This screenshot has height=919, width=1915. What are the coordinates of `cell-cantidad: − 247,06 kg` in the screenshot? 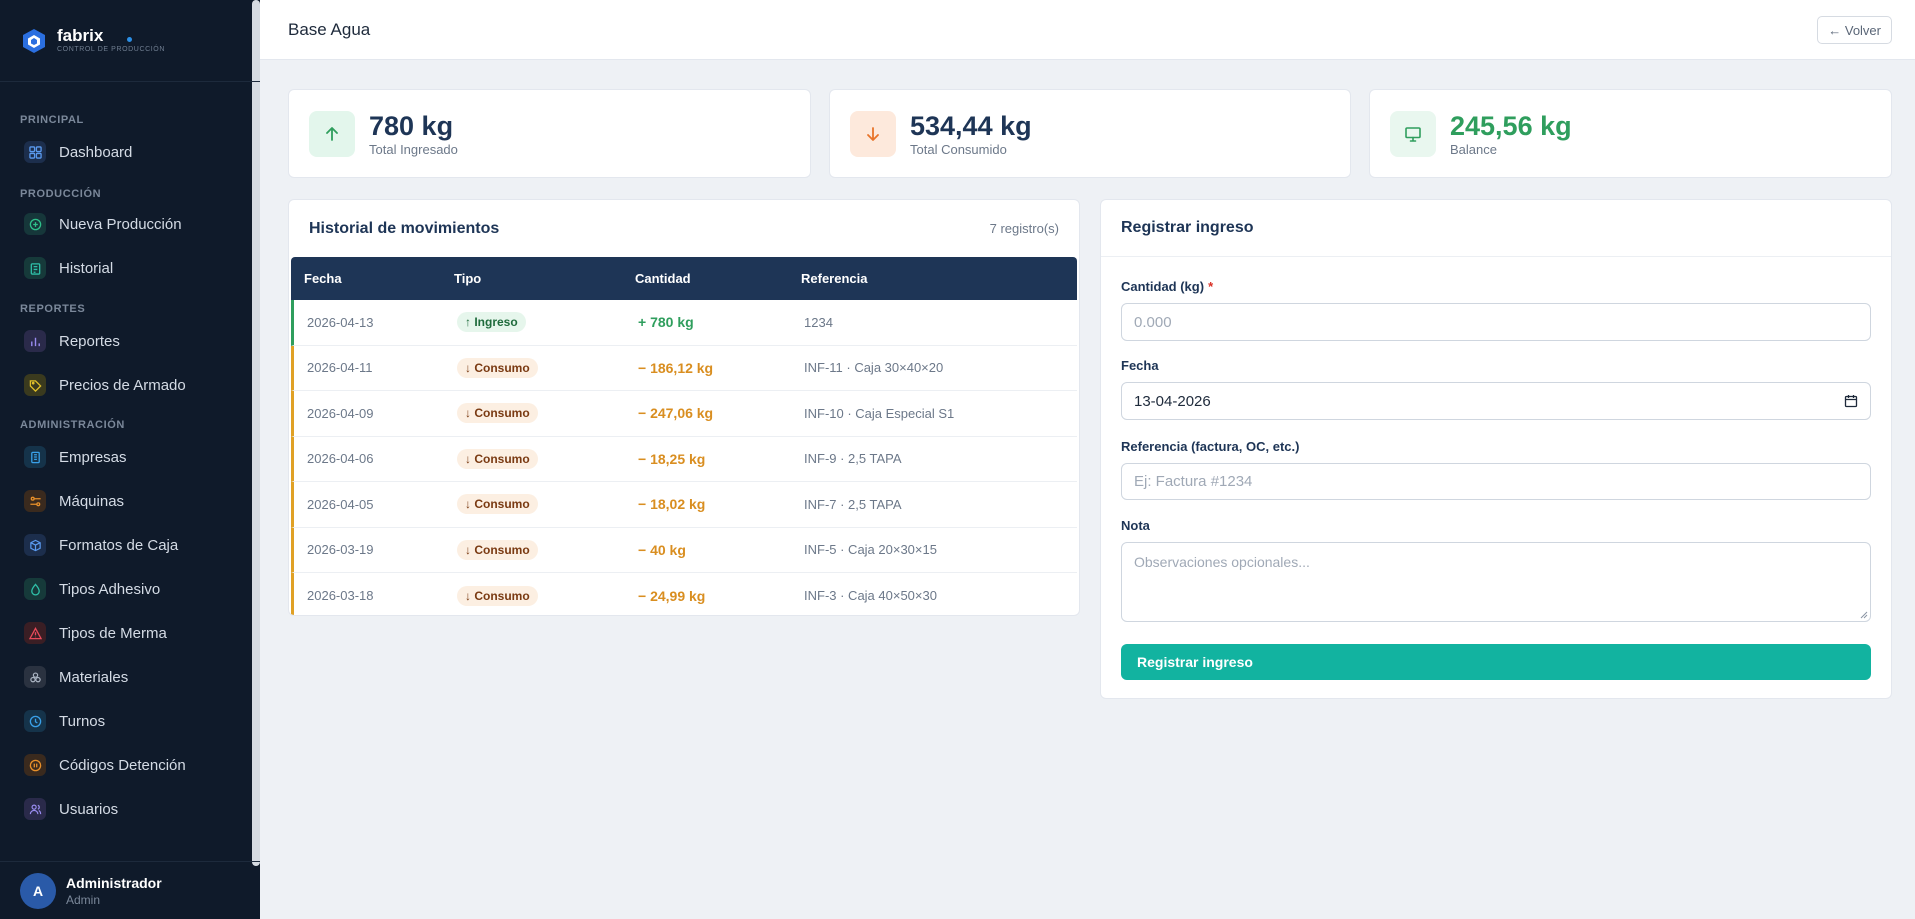 It's located at (676, 413).